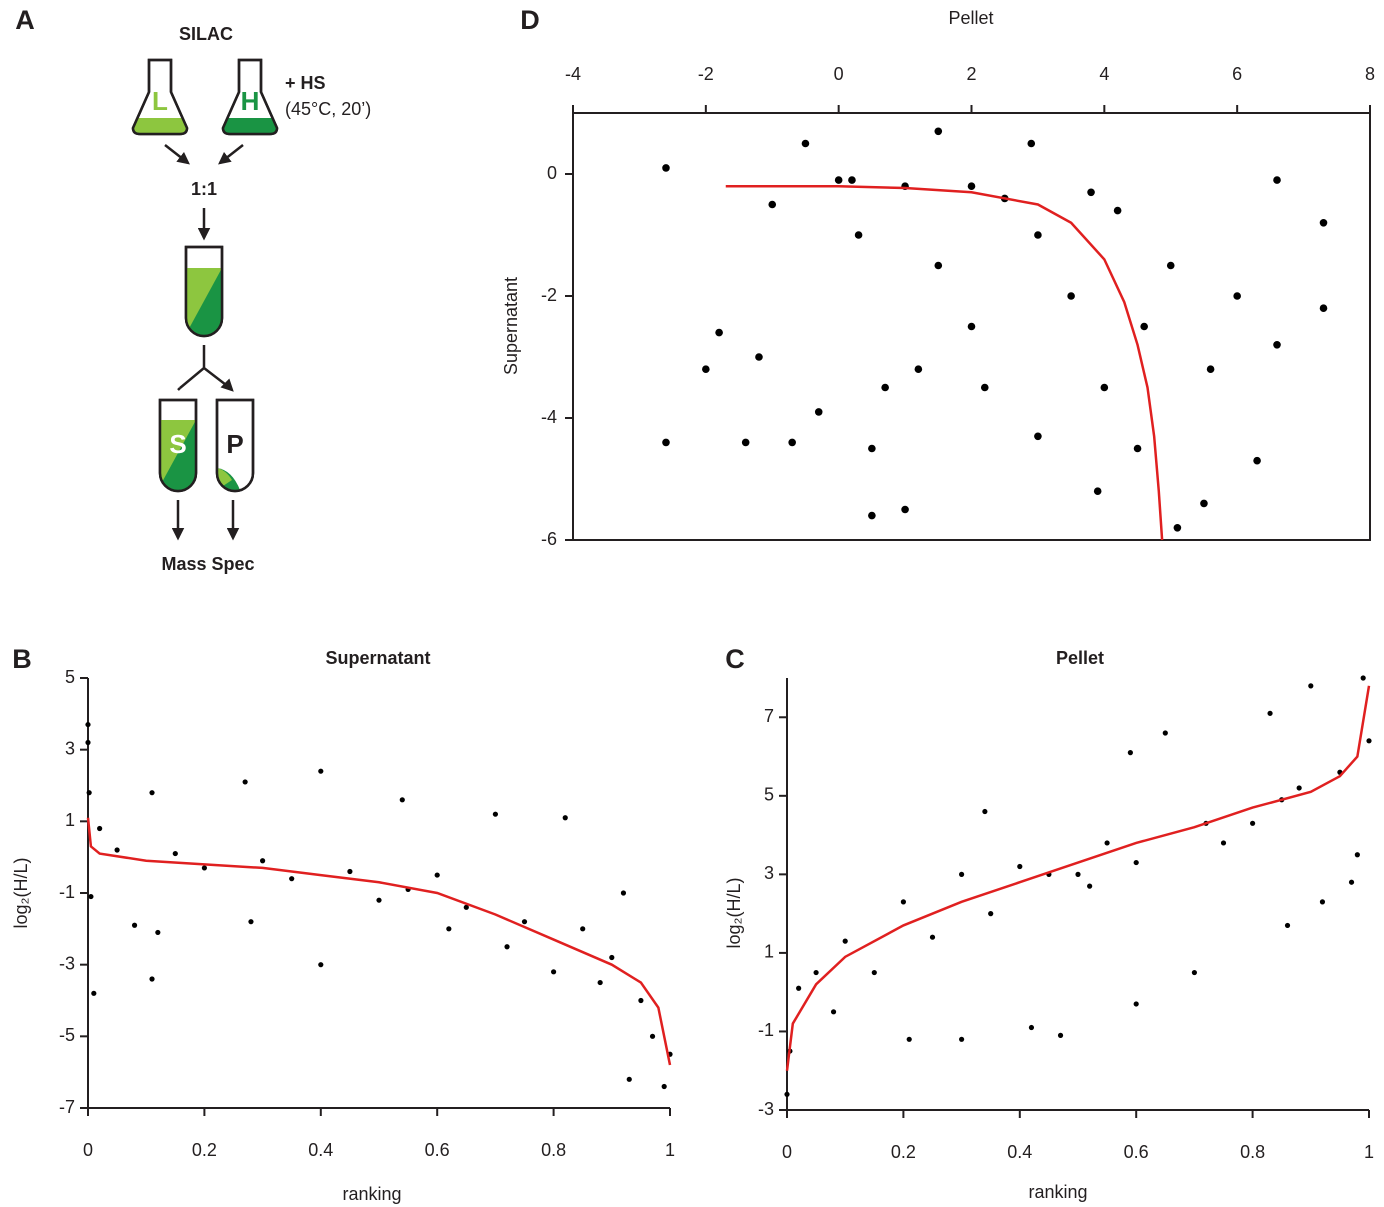 Image resolution: width=1384 pixels, height=1207 pixels. What do you see at coordinates (160, 126) in the screenshot?
I see `flask-liquid` at bounding box center [160, 126].